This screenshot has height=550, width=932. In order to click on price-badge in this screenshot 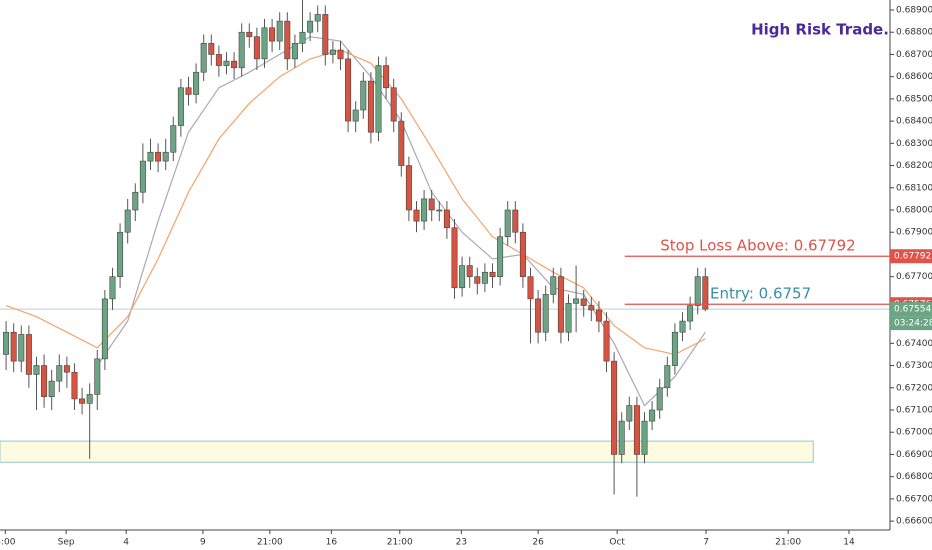, I will do `click(911, 309)`.